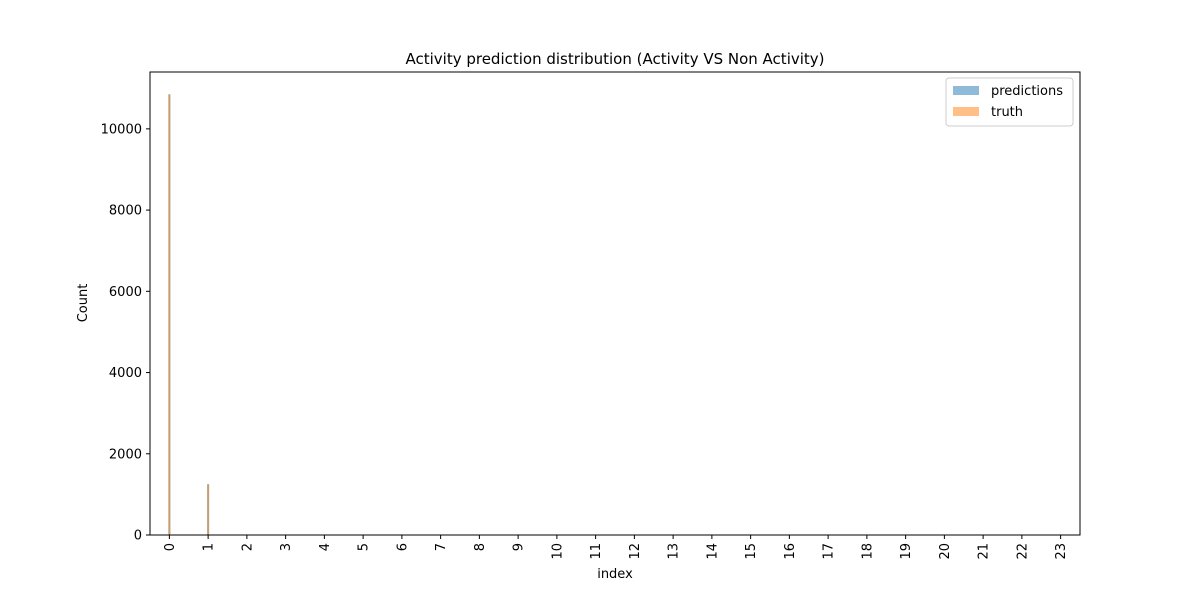 The height and width of the screenshot is (600, 1200). I want to click on x-tick-label-5: 5, so click(364, 547).